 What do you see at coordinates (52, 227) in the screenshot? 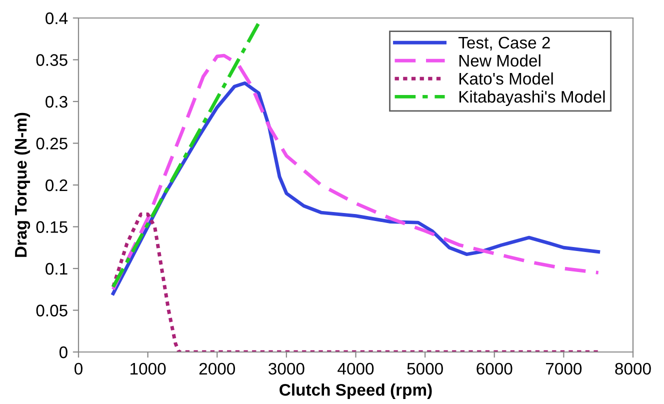
I see `y-tick-label: 0.15` at bounding box center [52, 227].